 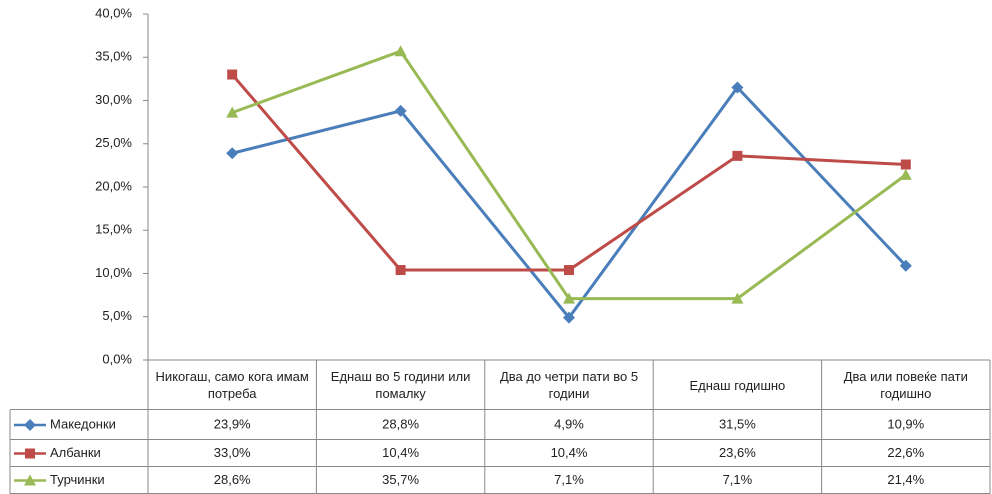 What do you see at coordinates (113, 272) in the screenshot?
I see `y-tick-label: 10,0%` at bounding box center [113, 272].